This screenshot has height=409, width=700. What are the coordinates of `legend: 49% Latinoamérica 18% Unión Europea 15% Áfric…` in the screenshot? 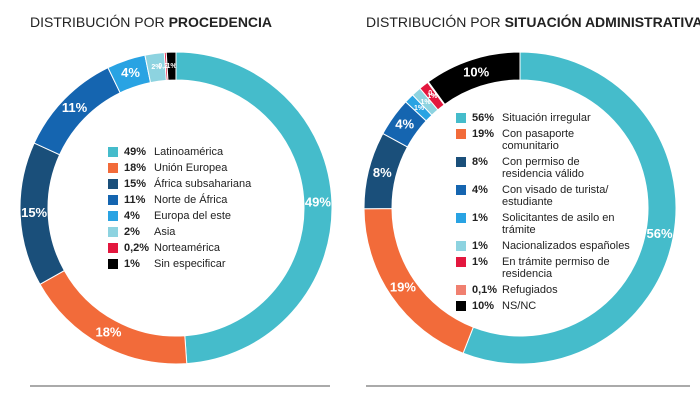 It's located at (196, 210).